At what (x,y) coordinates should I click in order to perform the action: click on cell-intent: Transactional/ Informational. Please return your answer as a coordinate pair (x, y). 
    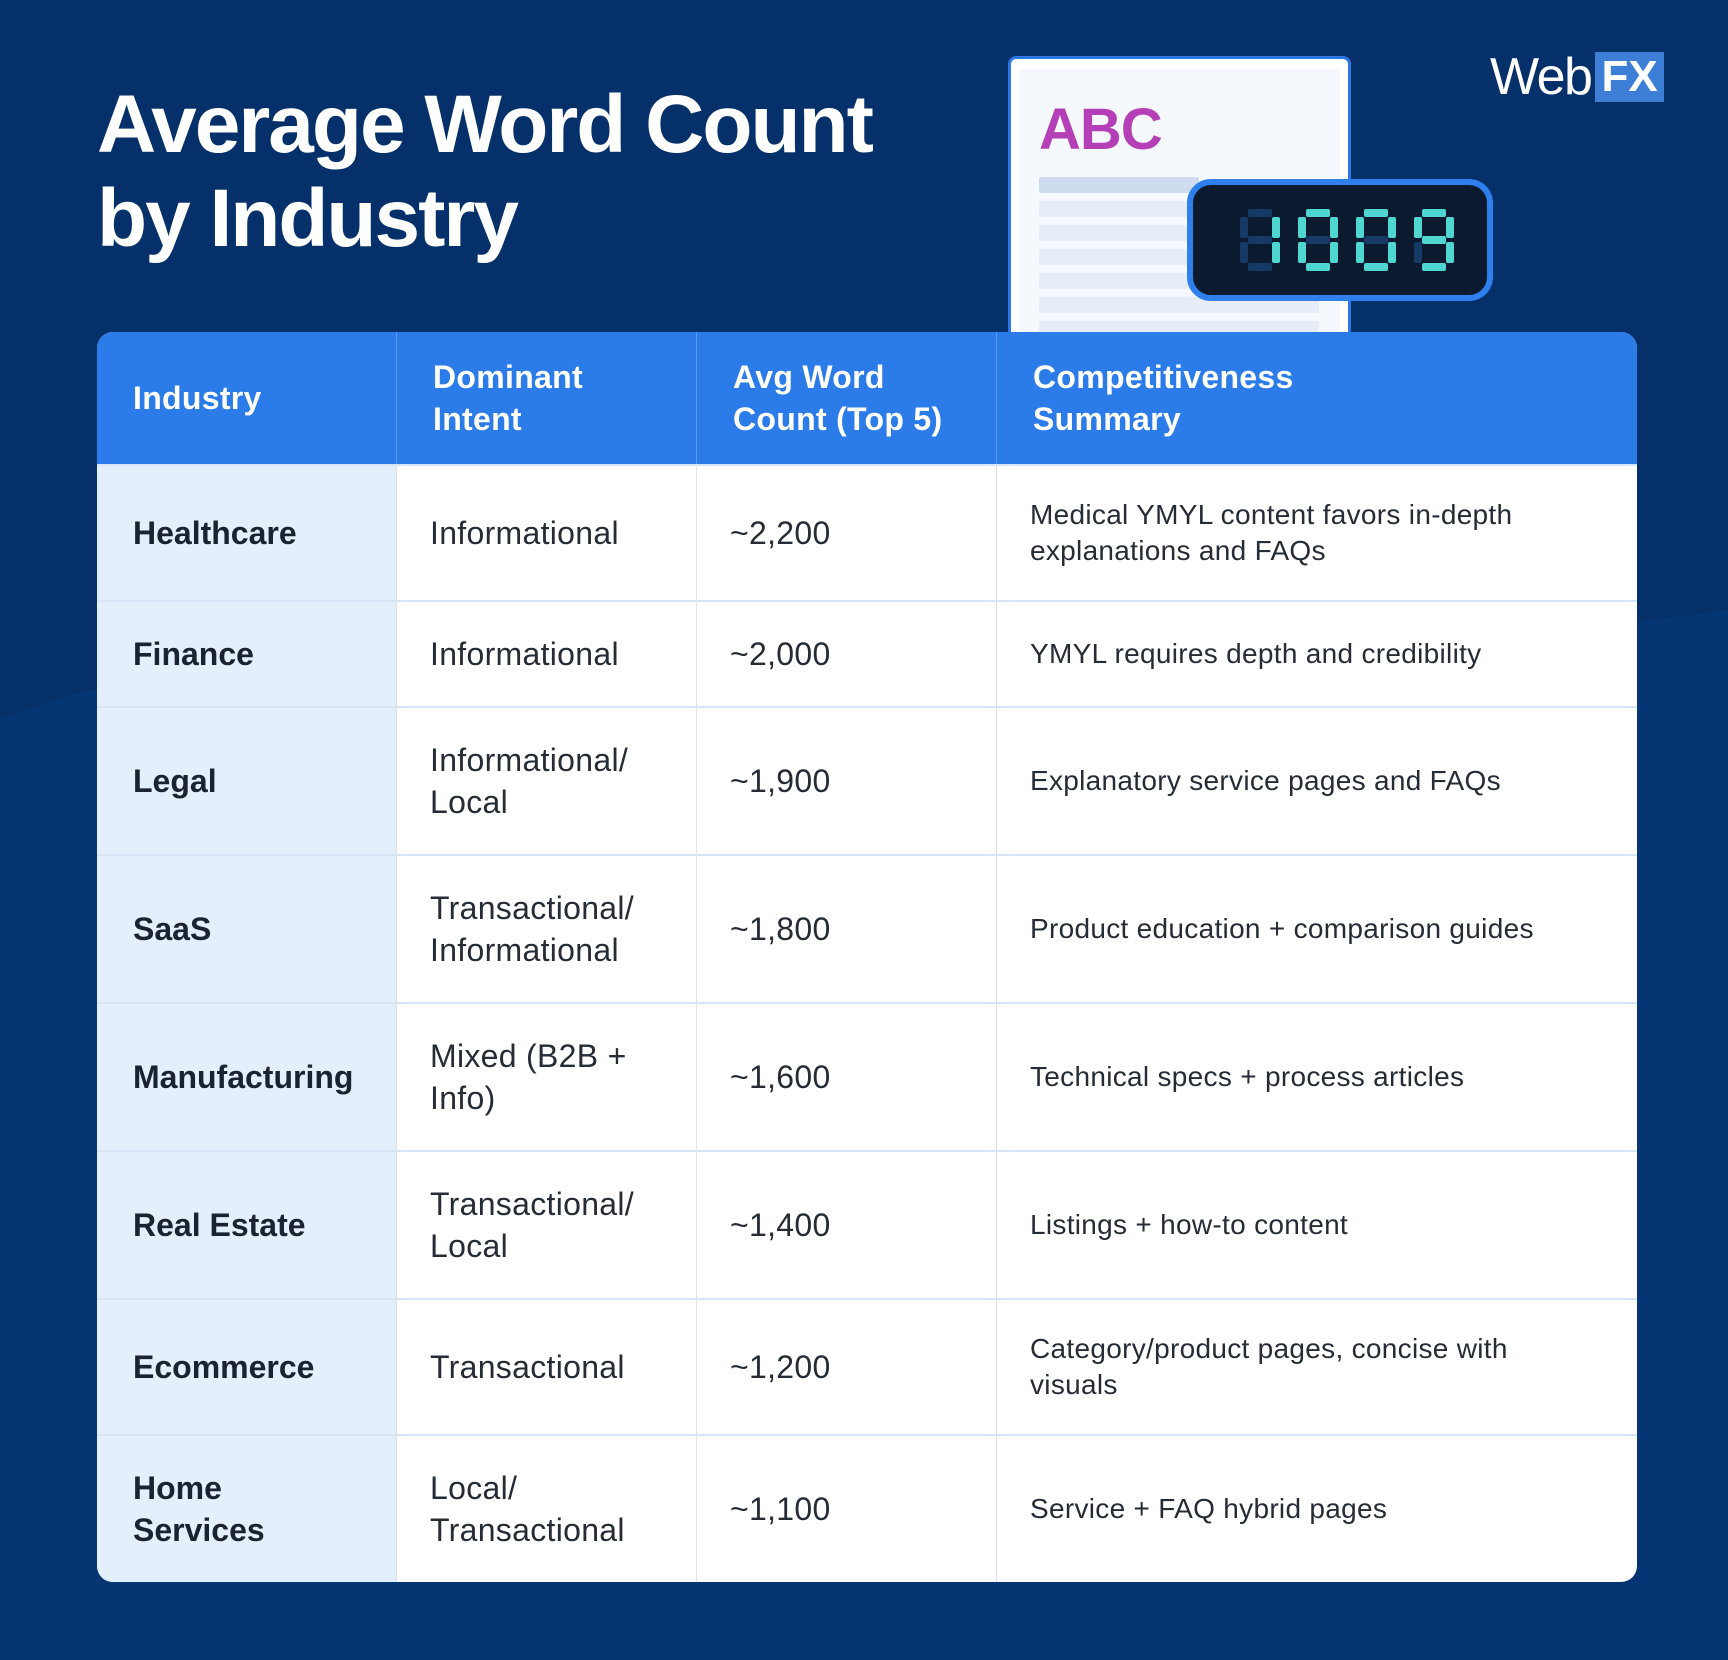
    Looking at the image, I should click on (547, 929).